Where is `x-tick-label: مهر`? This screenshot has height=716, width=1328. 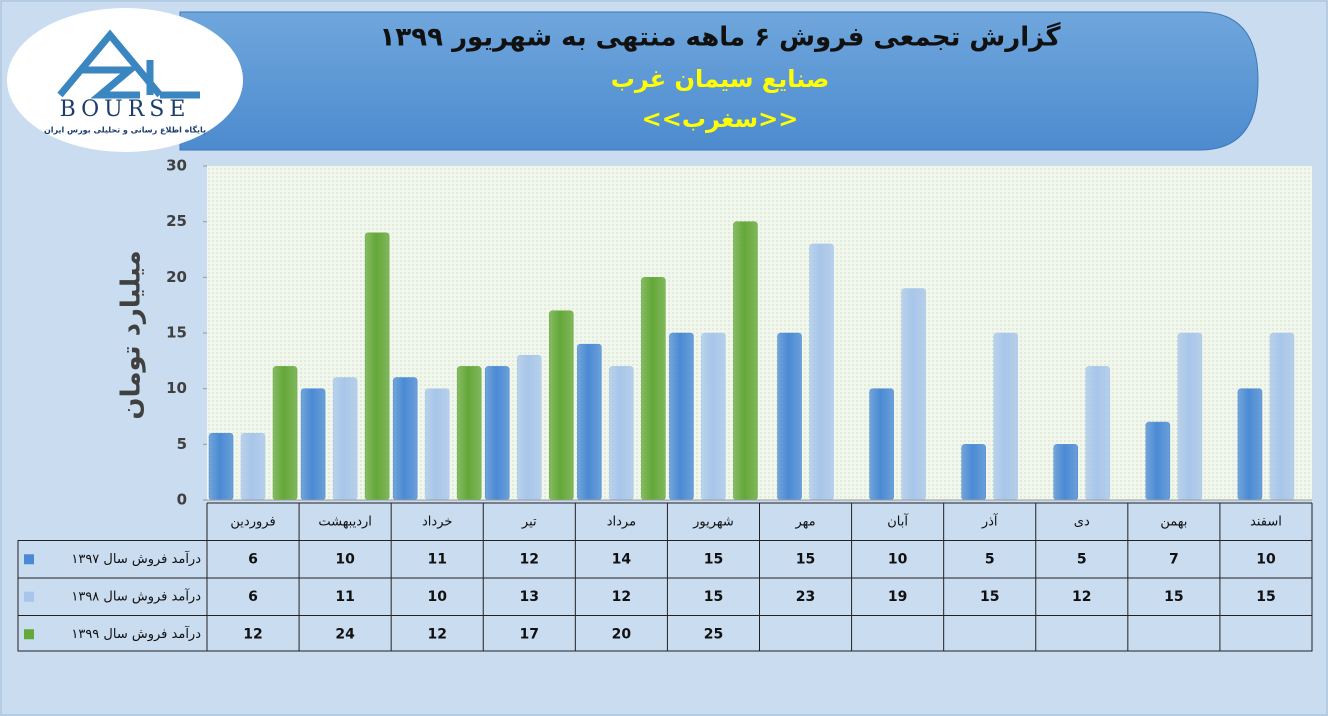 x-tick-label: مهر is located at coordinates (804, 521).